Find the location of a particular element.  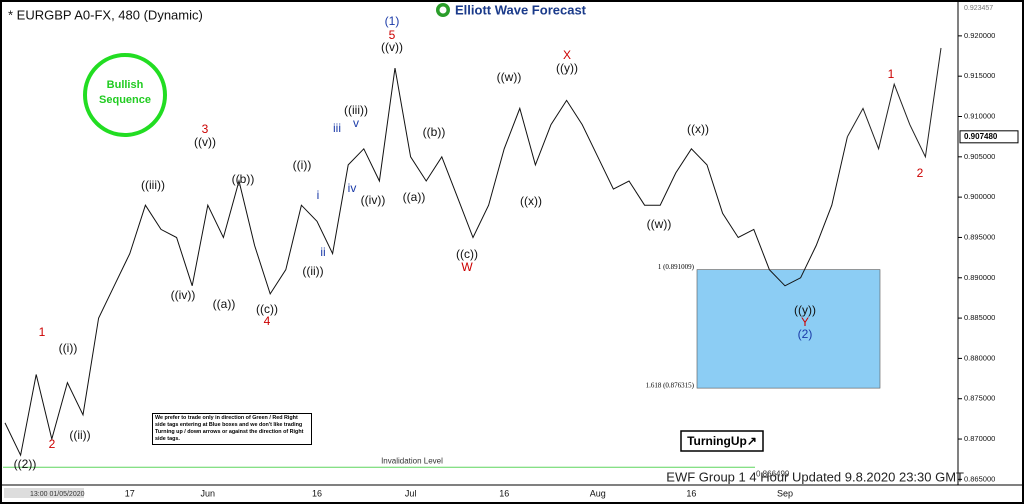

y-tick-label: 0.875000 is located at coordinates (979, 398).